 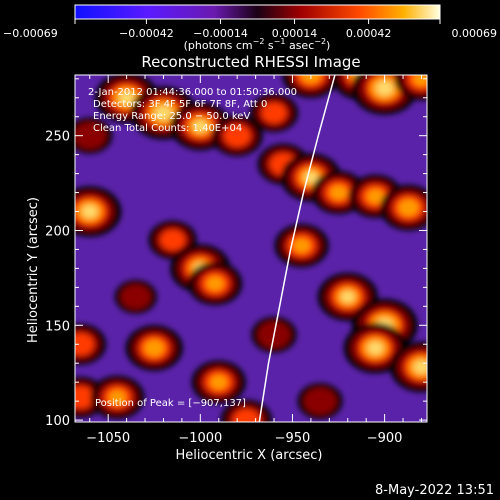 What do you see at coordinates (220, 33) in the screenshot?
I see `colorbar-tick-label: −0.00014` at bounding box center [220, 33].